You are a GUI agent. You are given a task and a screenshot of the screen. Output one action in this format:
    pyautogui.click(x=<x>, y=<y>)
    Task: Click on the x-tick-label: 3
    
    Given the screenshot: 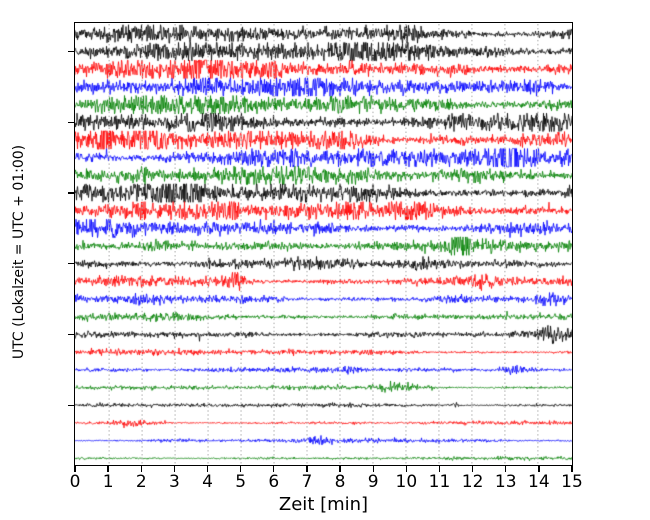 What is the action you would take?
    pyautogui.click(x=174, y=482)
    